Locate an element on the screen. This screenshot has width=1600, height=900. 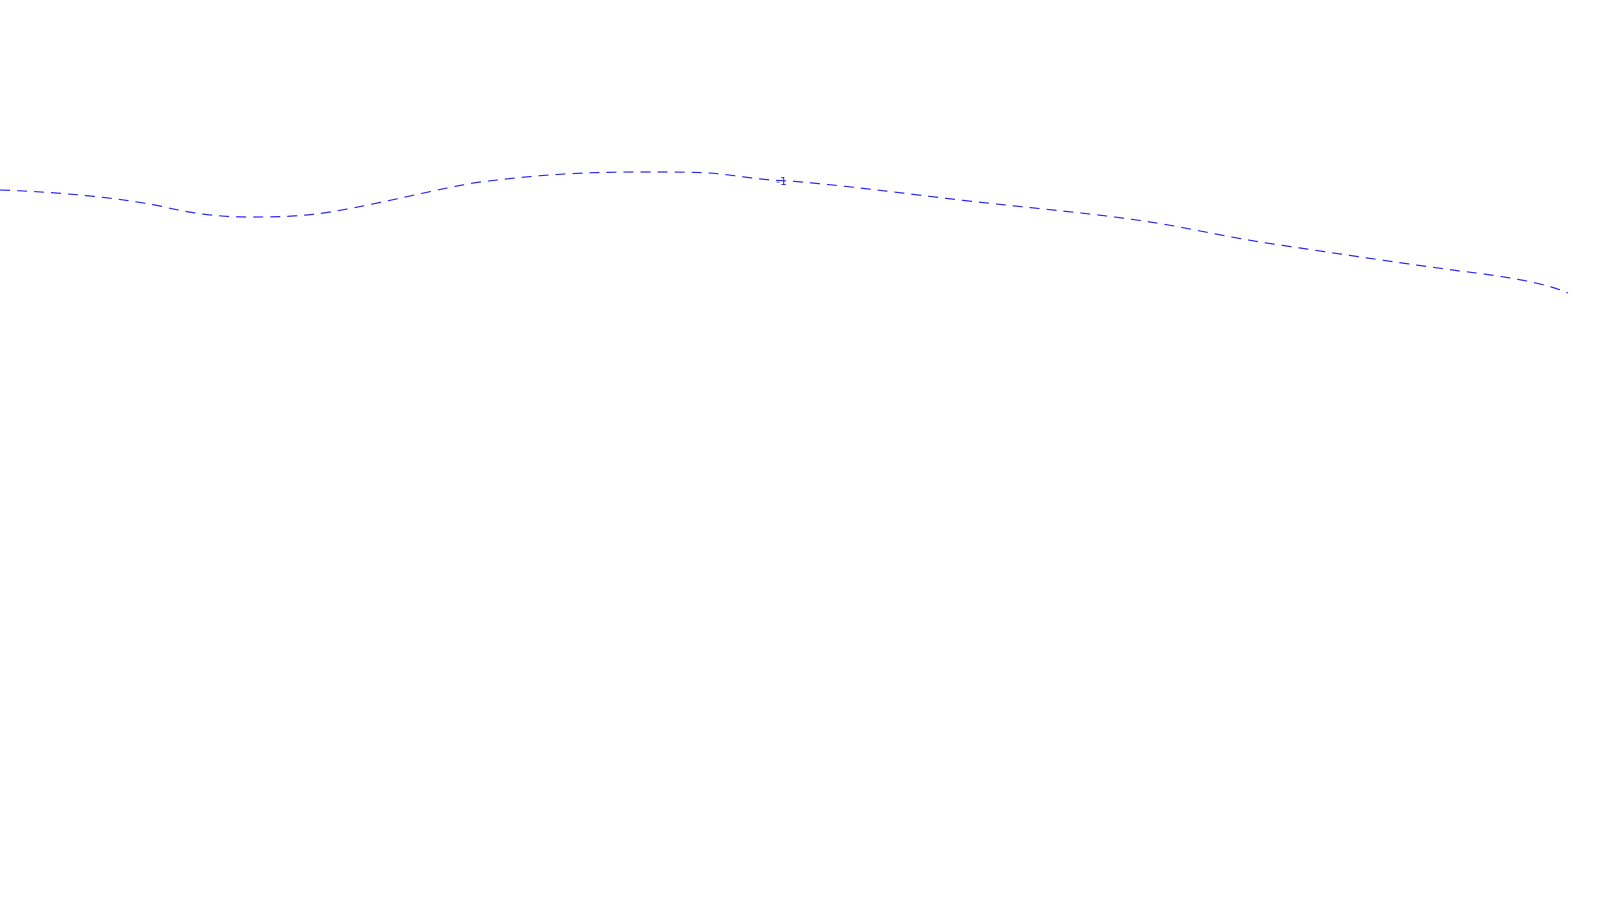
contour-level-label: -1 is located at coordinates (781, 181).